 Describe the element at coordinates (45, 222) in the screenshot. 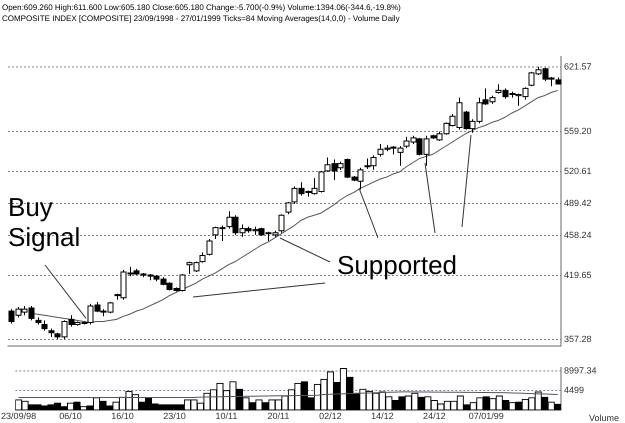

I see `annotation: Buy Signal` at that location.